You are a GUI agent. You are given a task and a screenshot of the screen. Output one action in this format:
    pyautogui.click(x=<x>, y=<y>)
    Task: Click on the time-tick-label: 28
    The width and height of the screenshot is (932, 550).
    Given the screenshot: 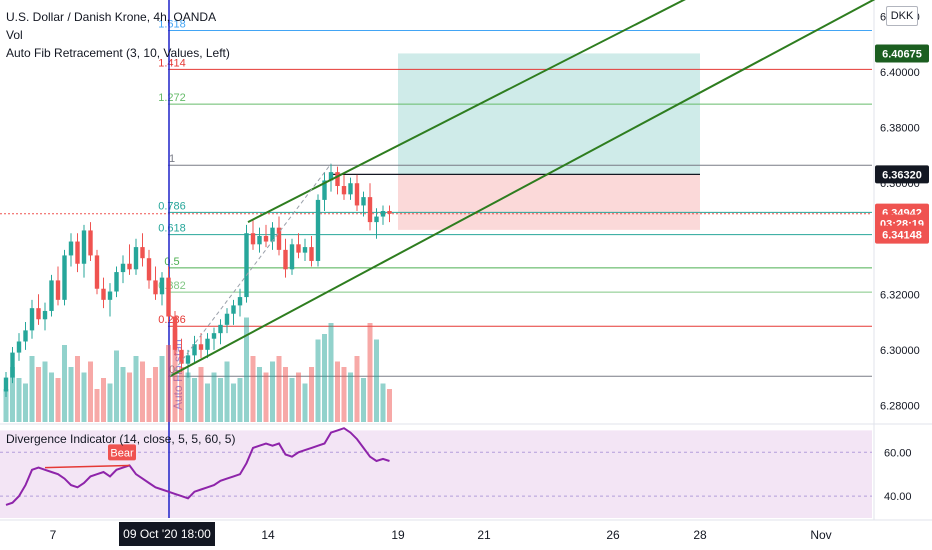 What is the action you would take?
    pyautogui.click(x=700, y=535)
    